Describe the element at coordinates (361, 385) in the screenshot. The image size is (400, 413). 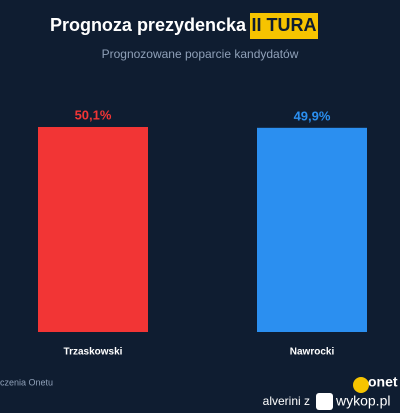
I see `logo-dot` at that location.